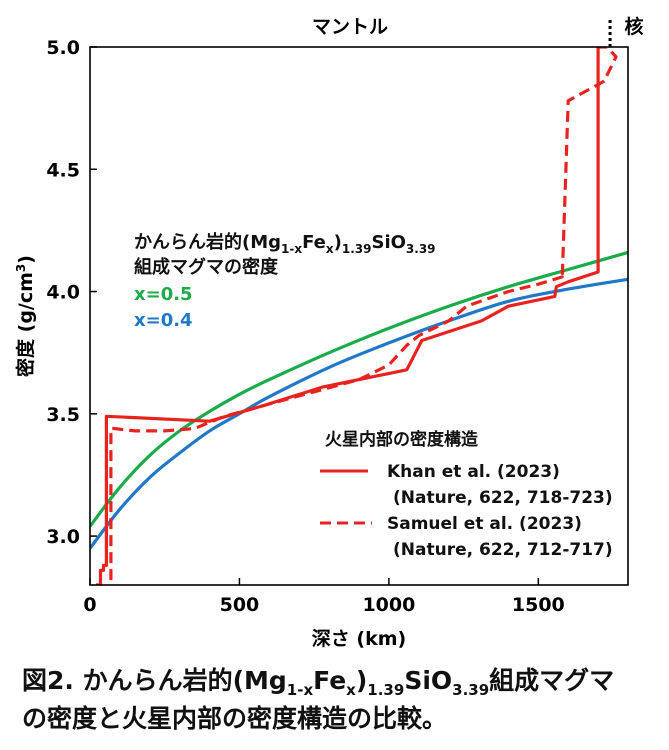 This screenshot has height=750, width=669. Describe the element at coordinates (89, 605) in the screenshot. I see `x-tick-label: 0` at that location.